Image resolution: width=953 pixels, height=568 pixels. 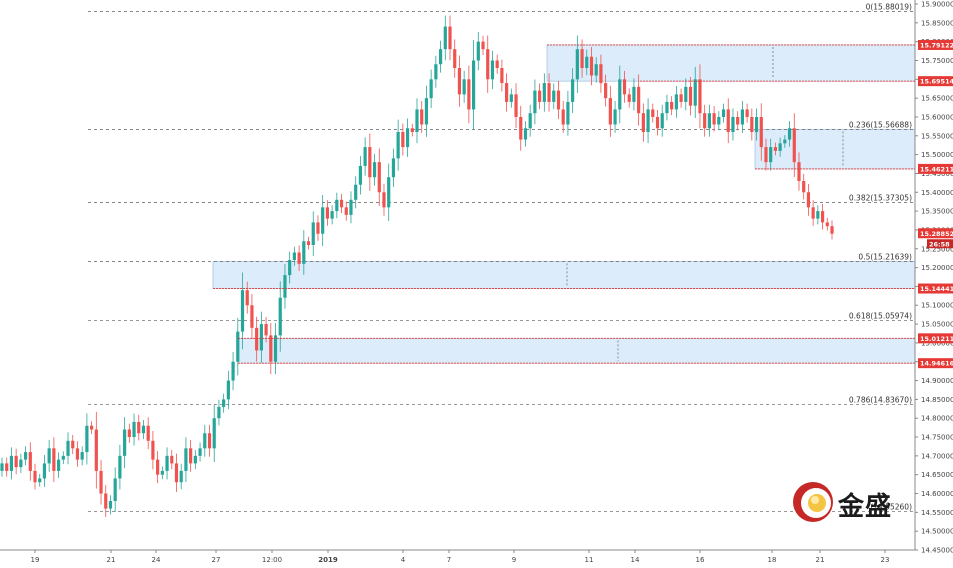 What do you see at coordinates (937, 513) in the screenshot?
I see `price-tick-label: 14.55000` at bounding box center [937, 513].